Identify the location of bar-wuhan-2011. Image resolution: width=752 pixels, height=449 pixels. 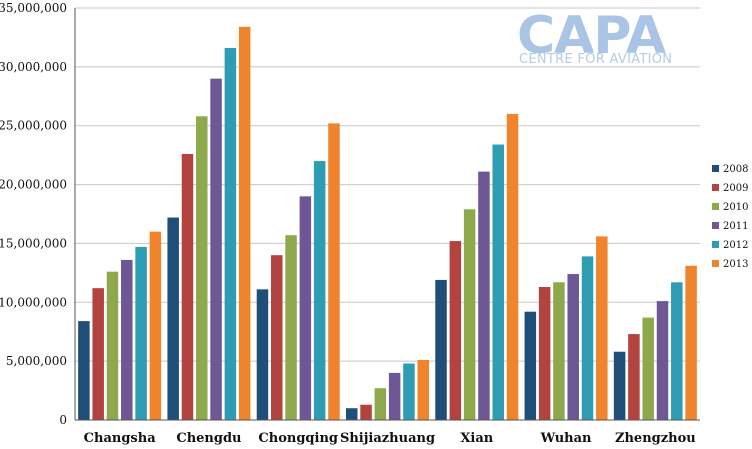
(573, 347).